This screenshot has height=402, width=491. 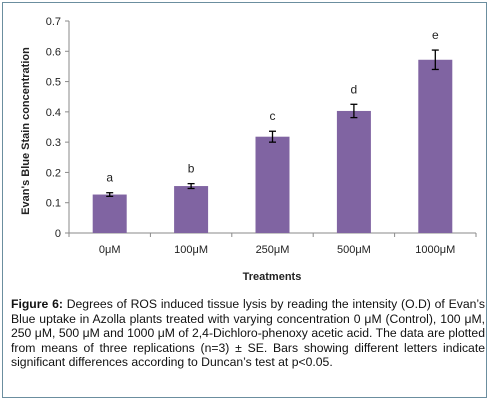 I want to click on caption-label: Figure 6:, so click(x=37, y=304).